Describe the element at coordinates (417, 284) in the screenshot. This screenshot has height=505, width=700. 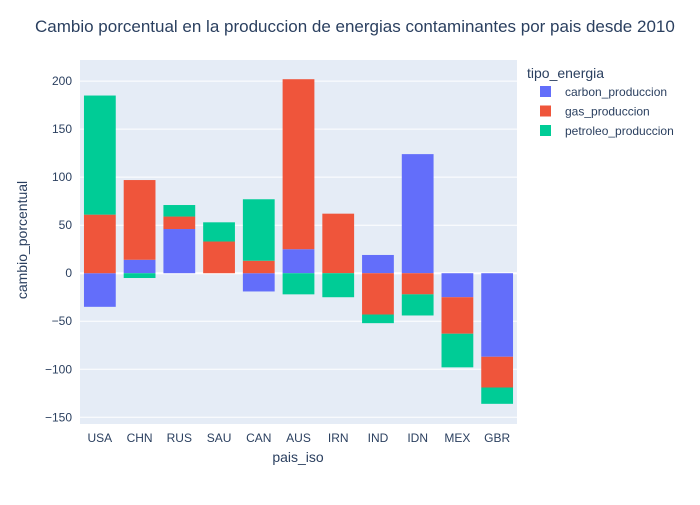
I see `bar-gas_produccion-IDN` at that location.